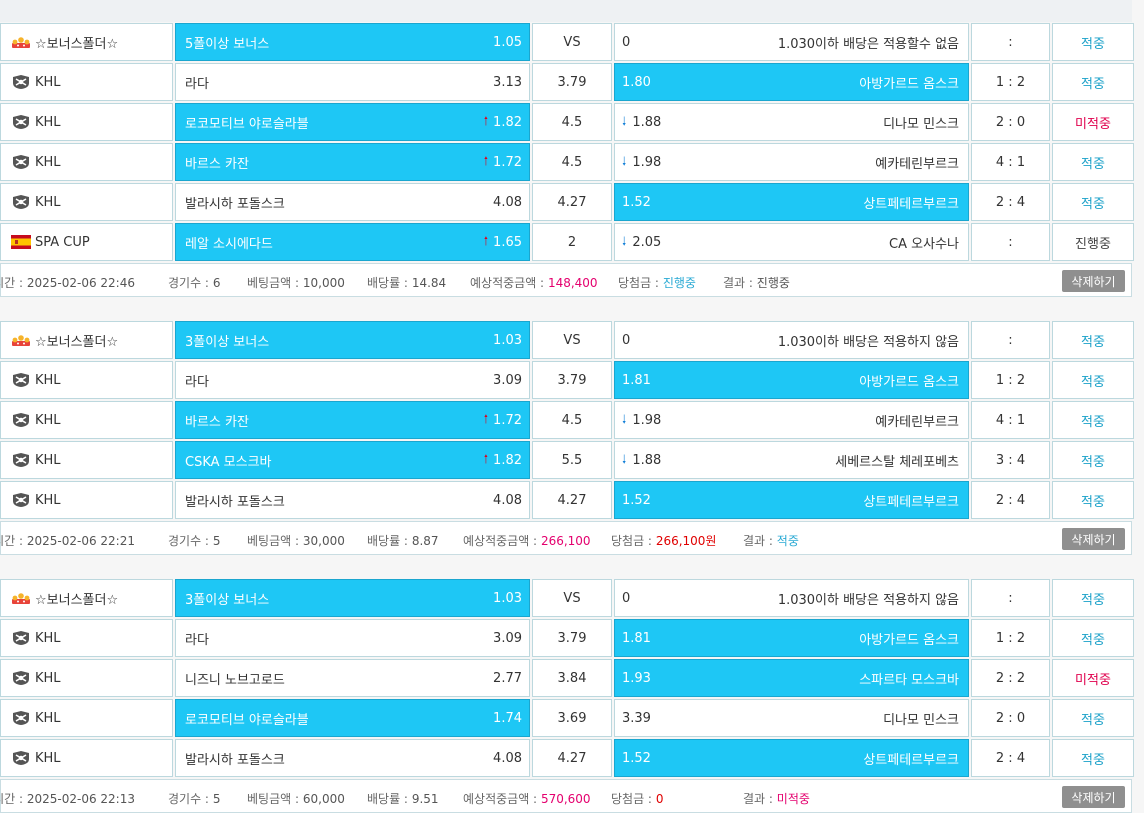  Describe the element at coordinates (1010, 460) in the screenshot. I see `score-cell: 3 : 4` at that location.